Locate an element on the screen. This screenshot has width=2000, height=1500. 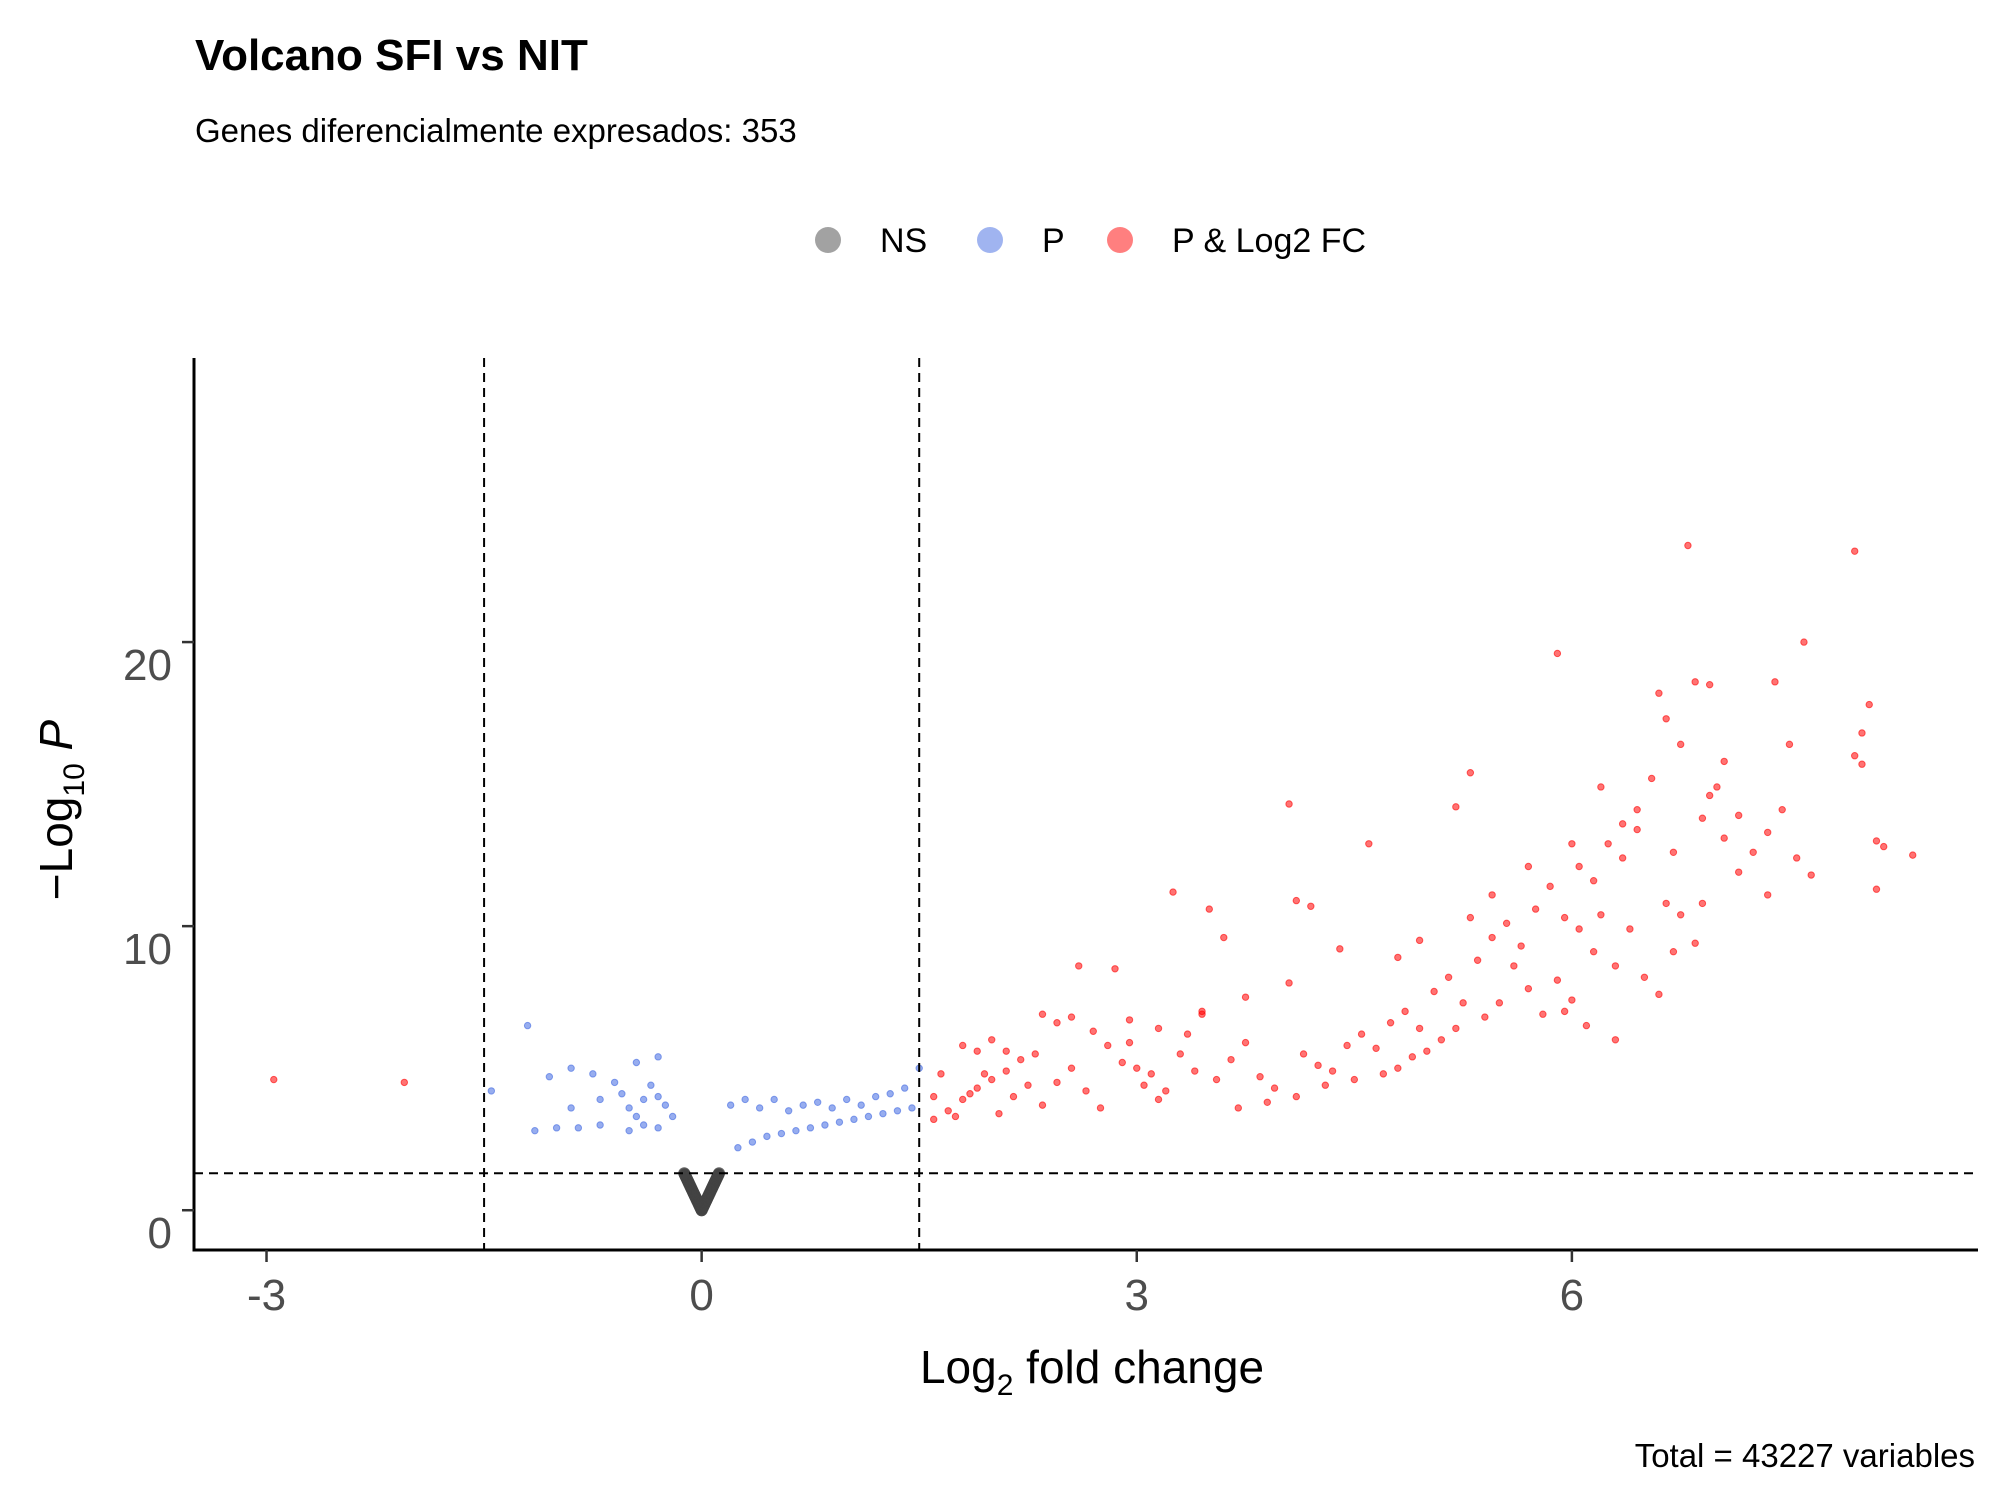
y-tick-label-0: 0 is located at coordinates (160, 1233).